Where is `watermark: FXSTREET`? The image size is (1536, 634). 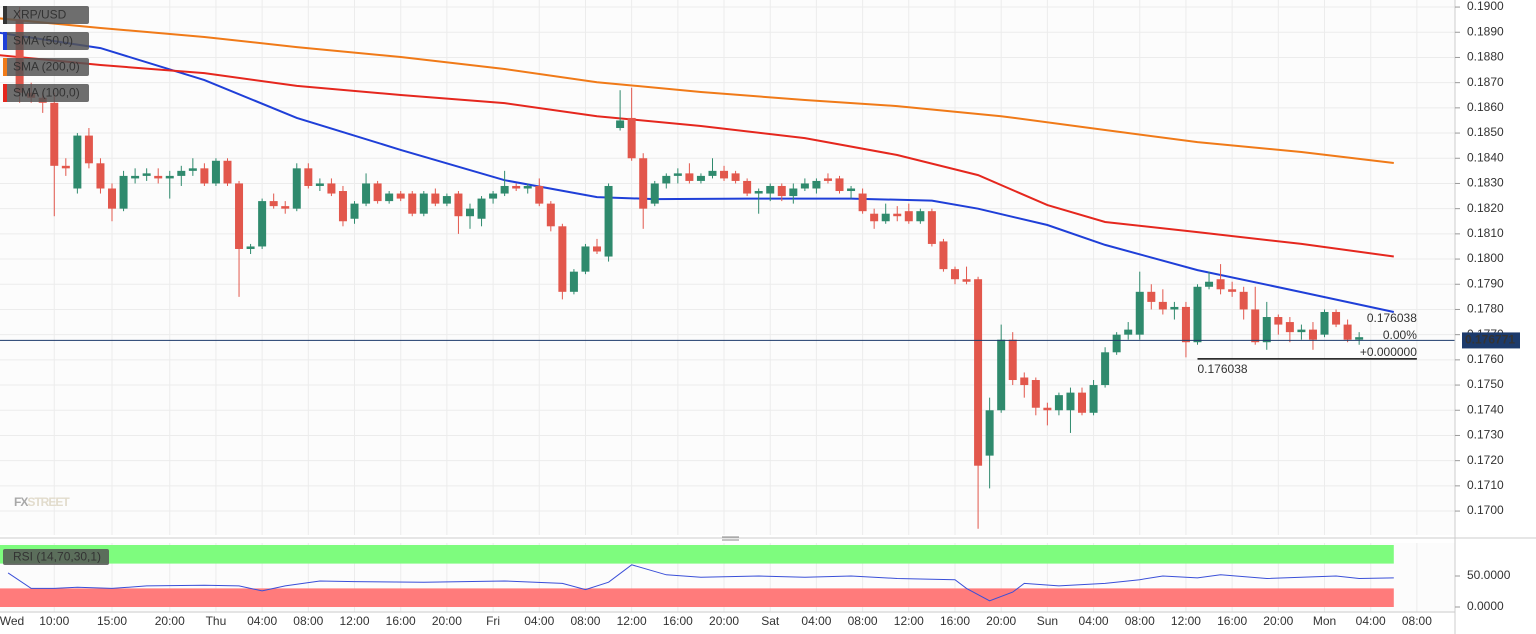
watermark: FXSTREET is located at coordinates (42, 502).